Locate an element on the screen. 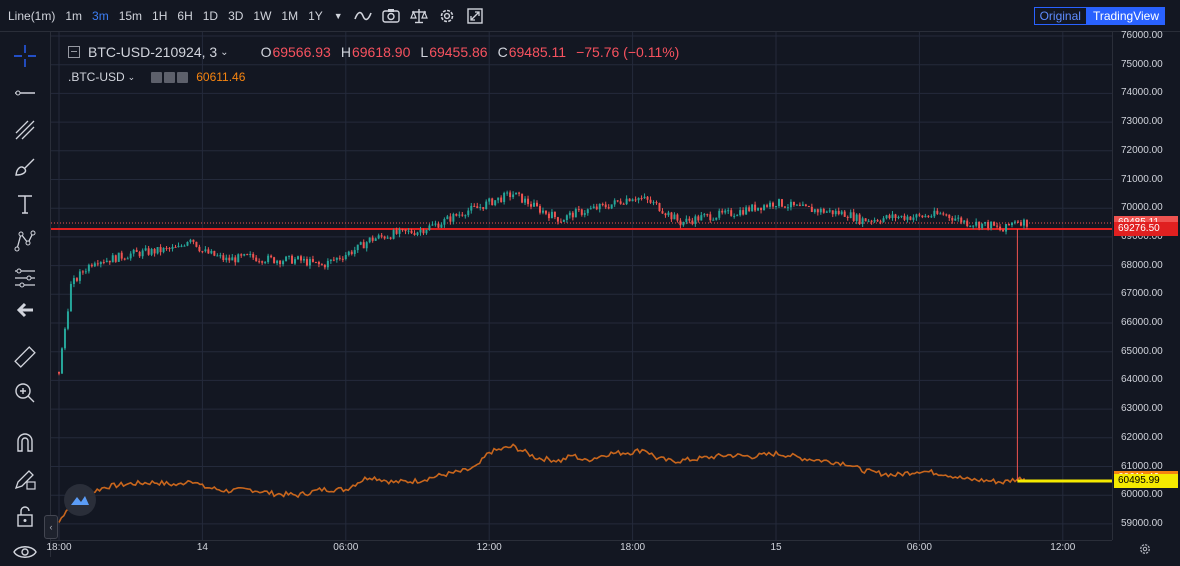 The image size is (1180, 566). text-icon is located at coordinates (25, 204).